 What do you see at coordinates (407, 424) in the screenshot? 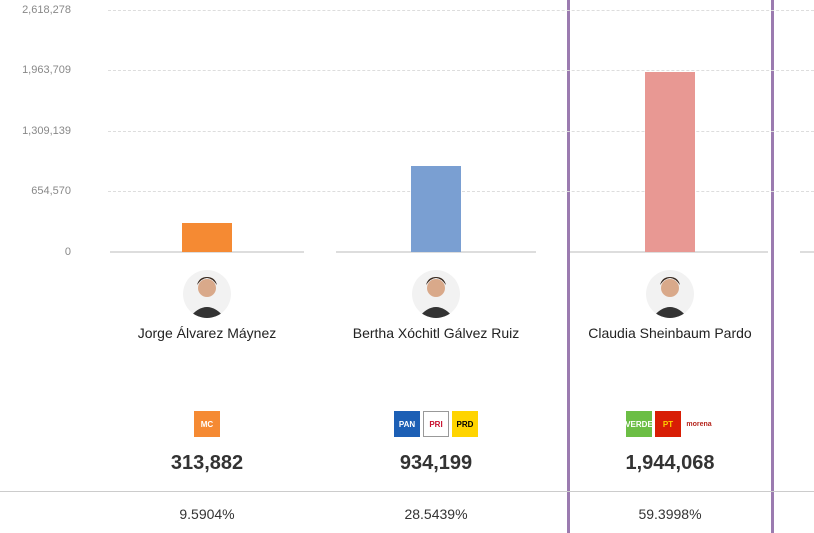
I see `party-logo-pan: PAN` at bounding box center [407, 424].